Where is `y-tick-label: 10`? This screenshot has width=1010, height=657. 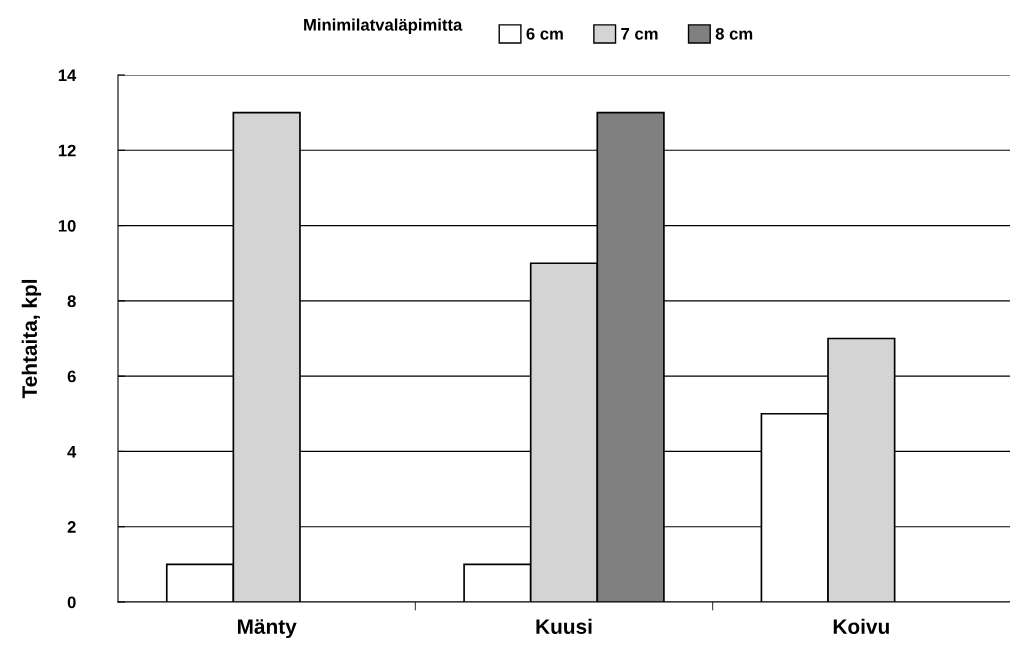
y-tick-label: 10 is located at coordinates (67, 225).